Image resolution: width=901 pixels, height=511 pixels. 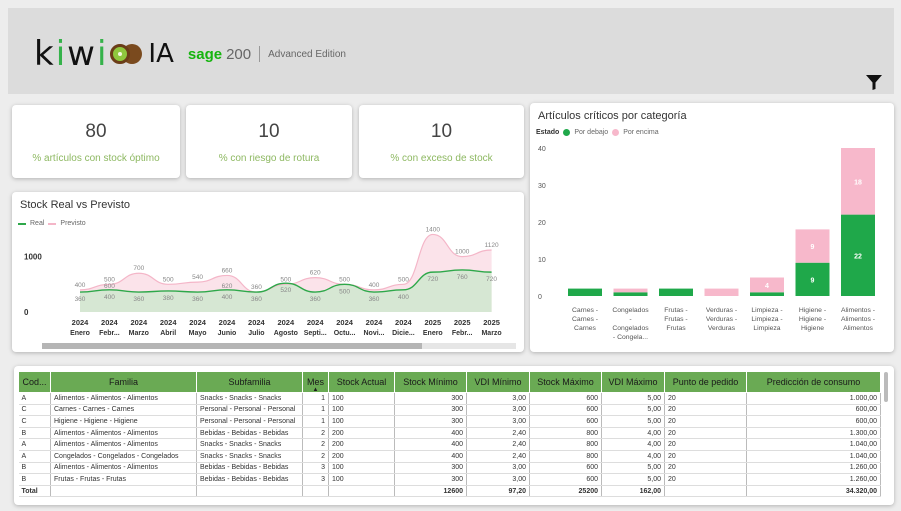 What do you see at coordinates (315, 382) in the screenshot?
I see `column-header: Mes ▲` at bounding box center [315, 382].